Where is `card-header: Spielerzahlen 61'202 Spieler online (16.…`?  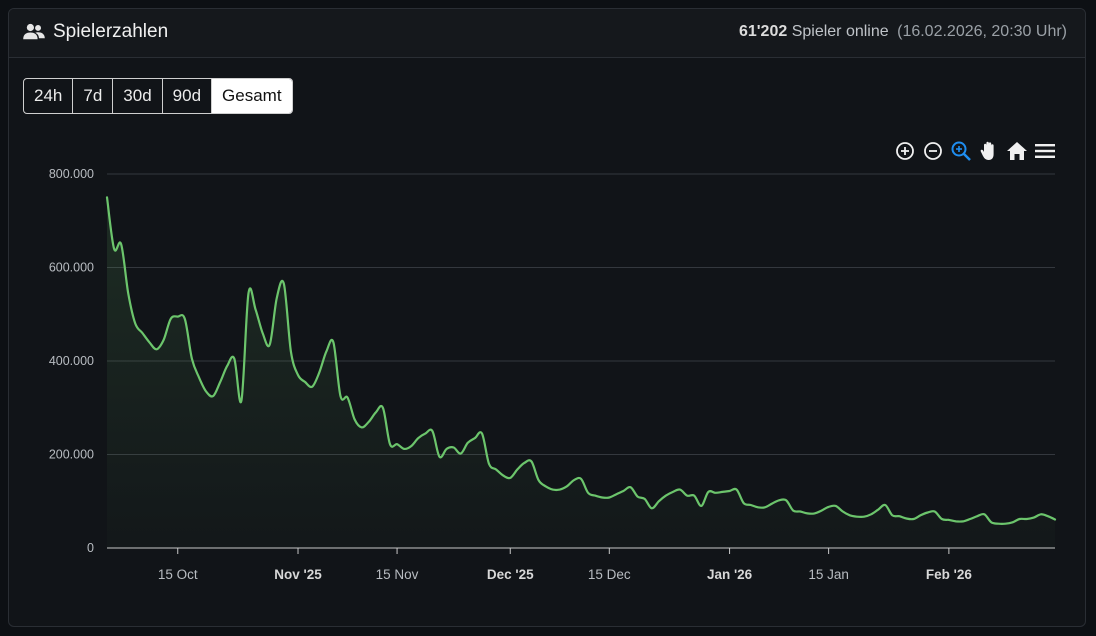 card-header: Spielerzahlen 61'202 Spieler online (16.… is located at coordinates (547, 33).